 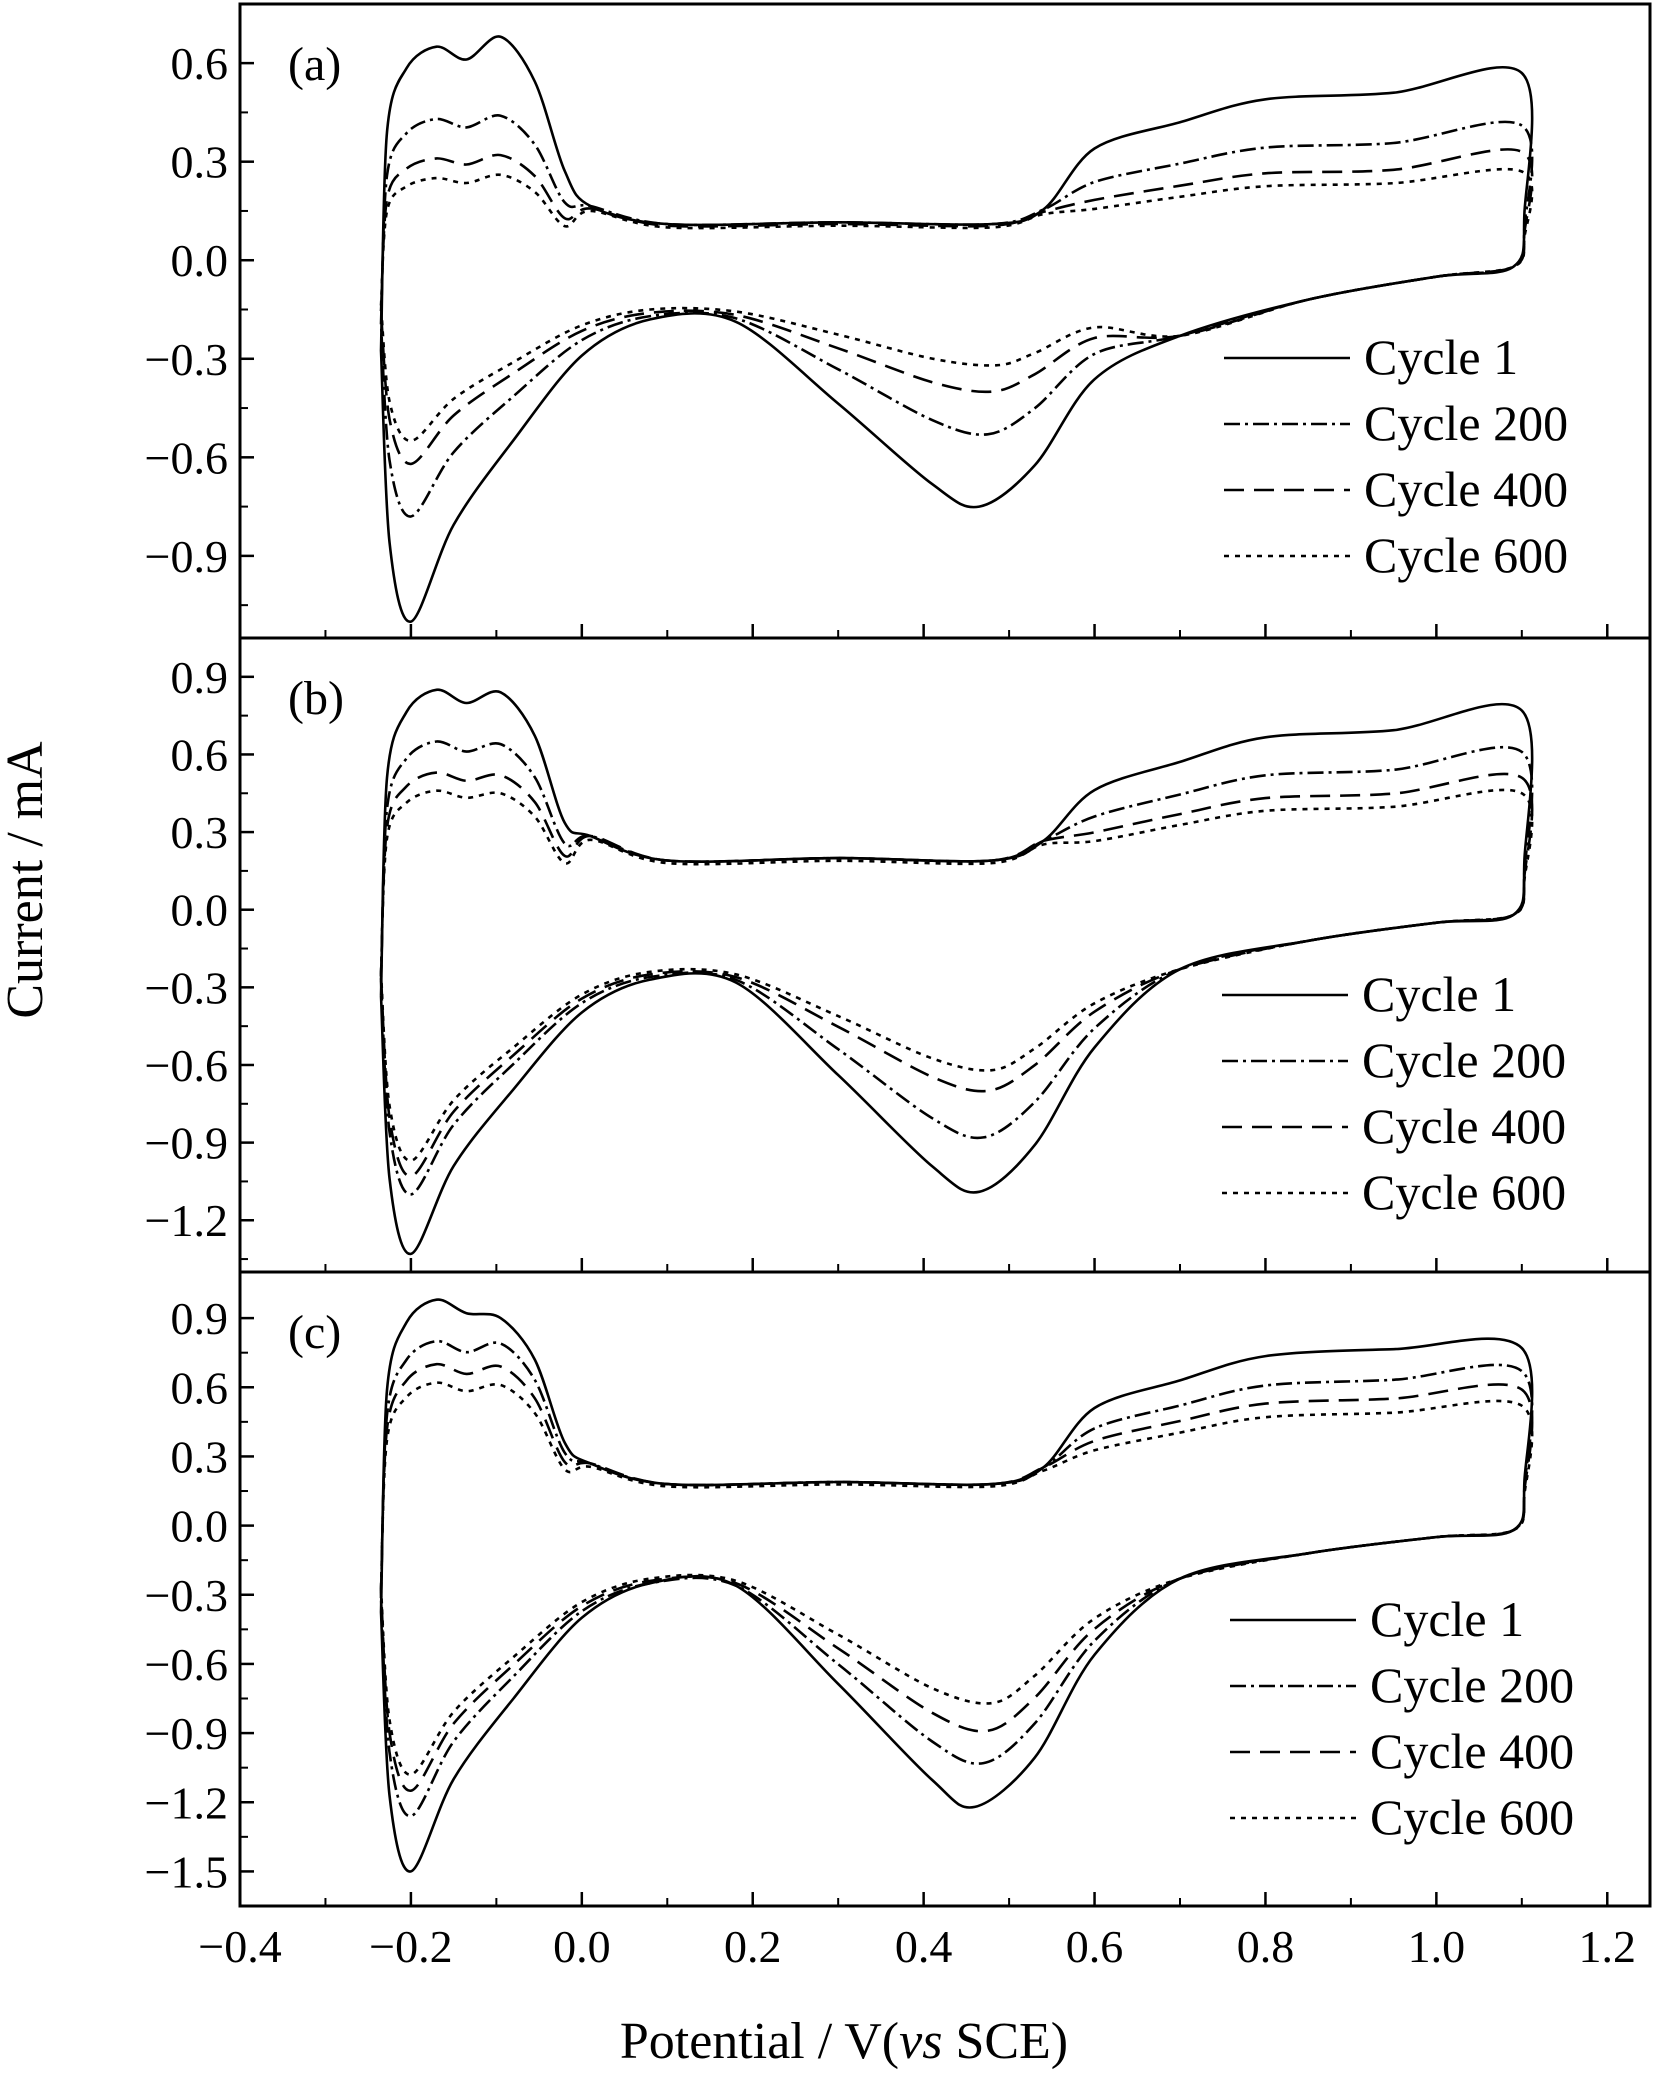 What do you see at coordinates (239, 1946) in the screenshot?
I see `x-tick-label: −0.4` at bounding box center [239, 1946].